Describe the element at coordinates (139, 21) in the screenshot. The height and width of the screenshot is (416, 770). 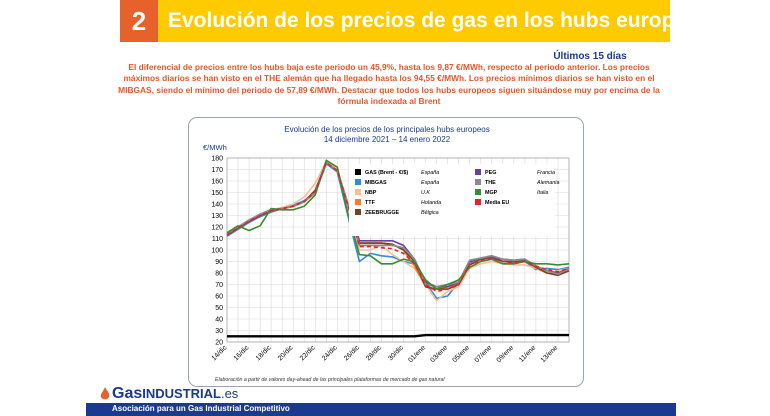
I see `section-number: 2` at that location.